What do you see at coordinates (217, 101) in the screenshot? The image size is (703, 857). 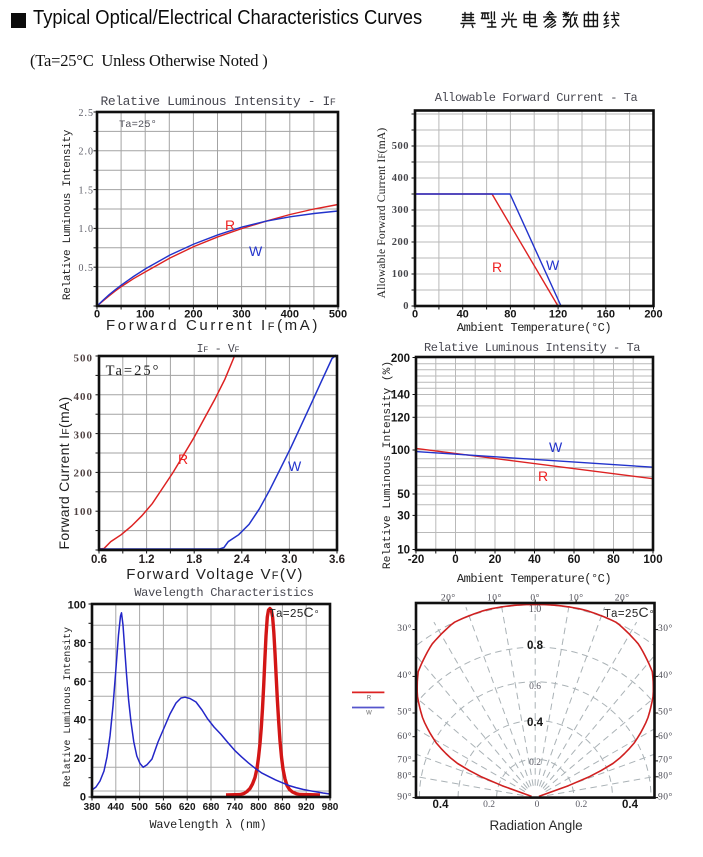 I see `svg-text:Relative Luminous Intensity -: Relative Luminous Intensity - IF` at bounding box center [217, 101].